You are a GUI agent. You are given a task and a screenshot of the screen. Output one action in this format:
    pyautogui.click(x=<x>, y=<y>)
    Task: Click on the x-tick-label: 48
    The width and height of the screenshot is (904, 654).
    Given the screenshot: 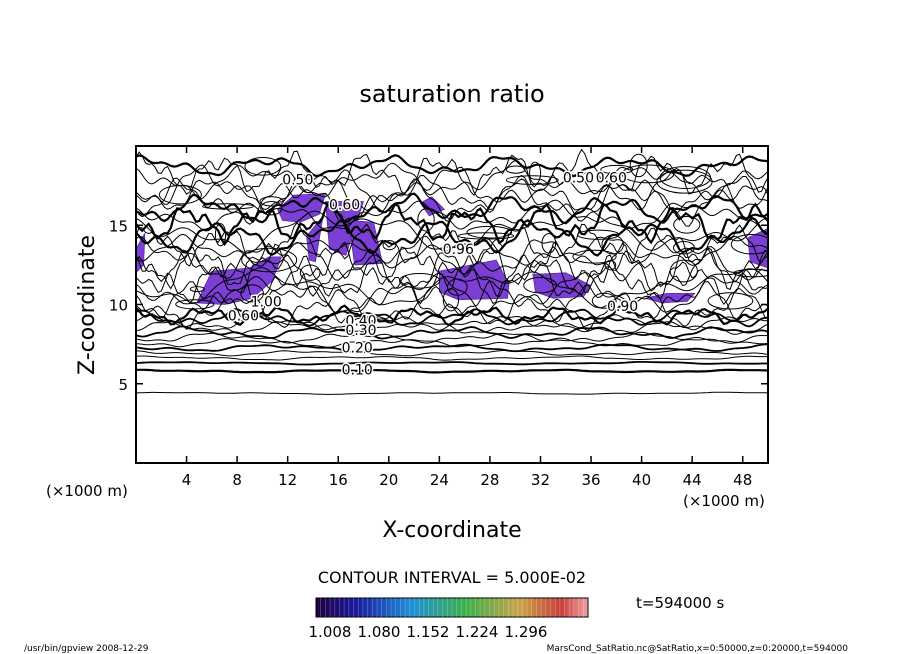 What is the action you would take?
    pyautogui.click(x=742, y=480)
    